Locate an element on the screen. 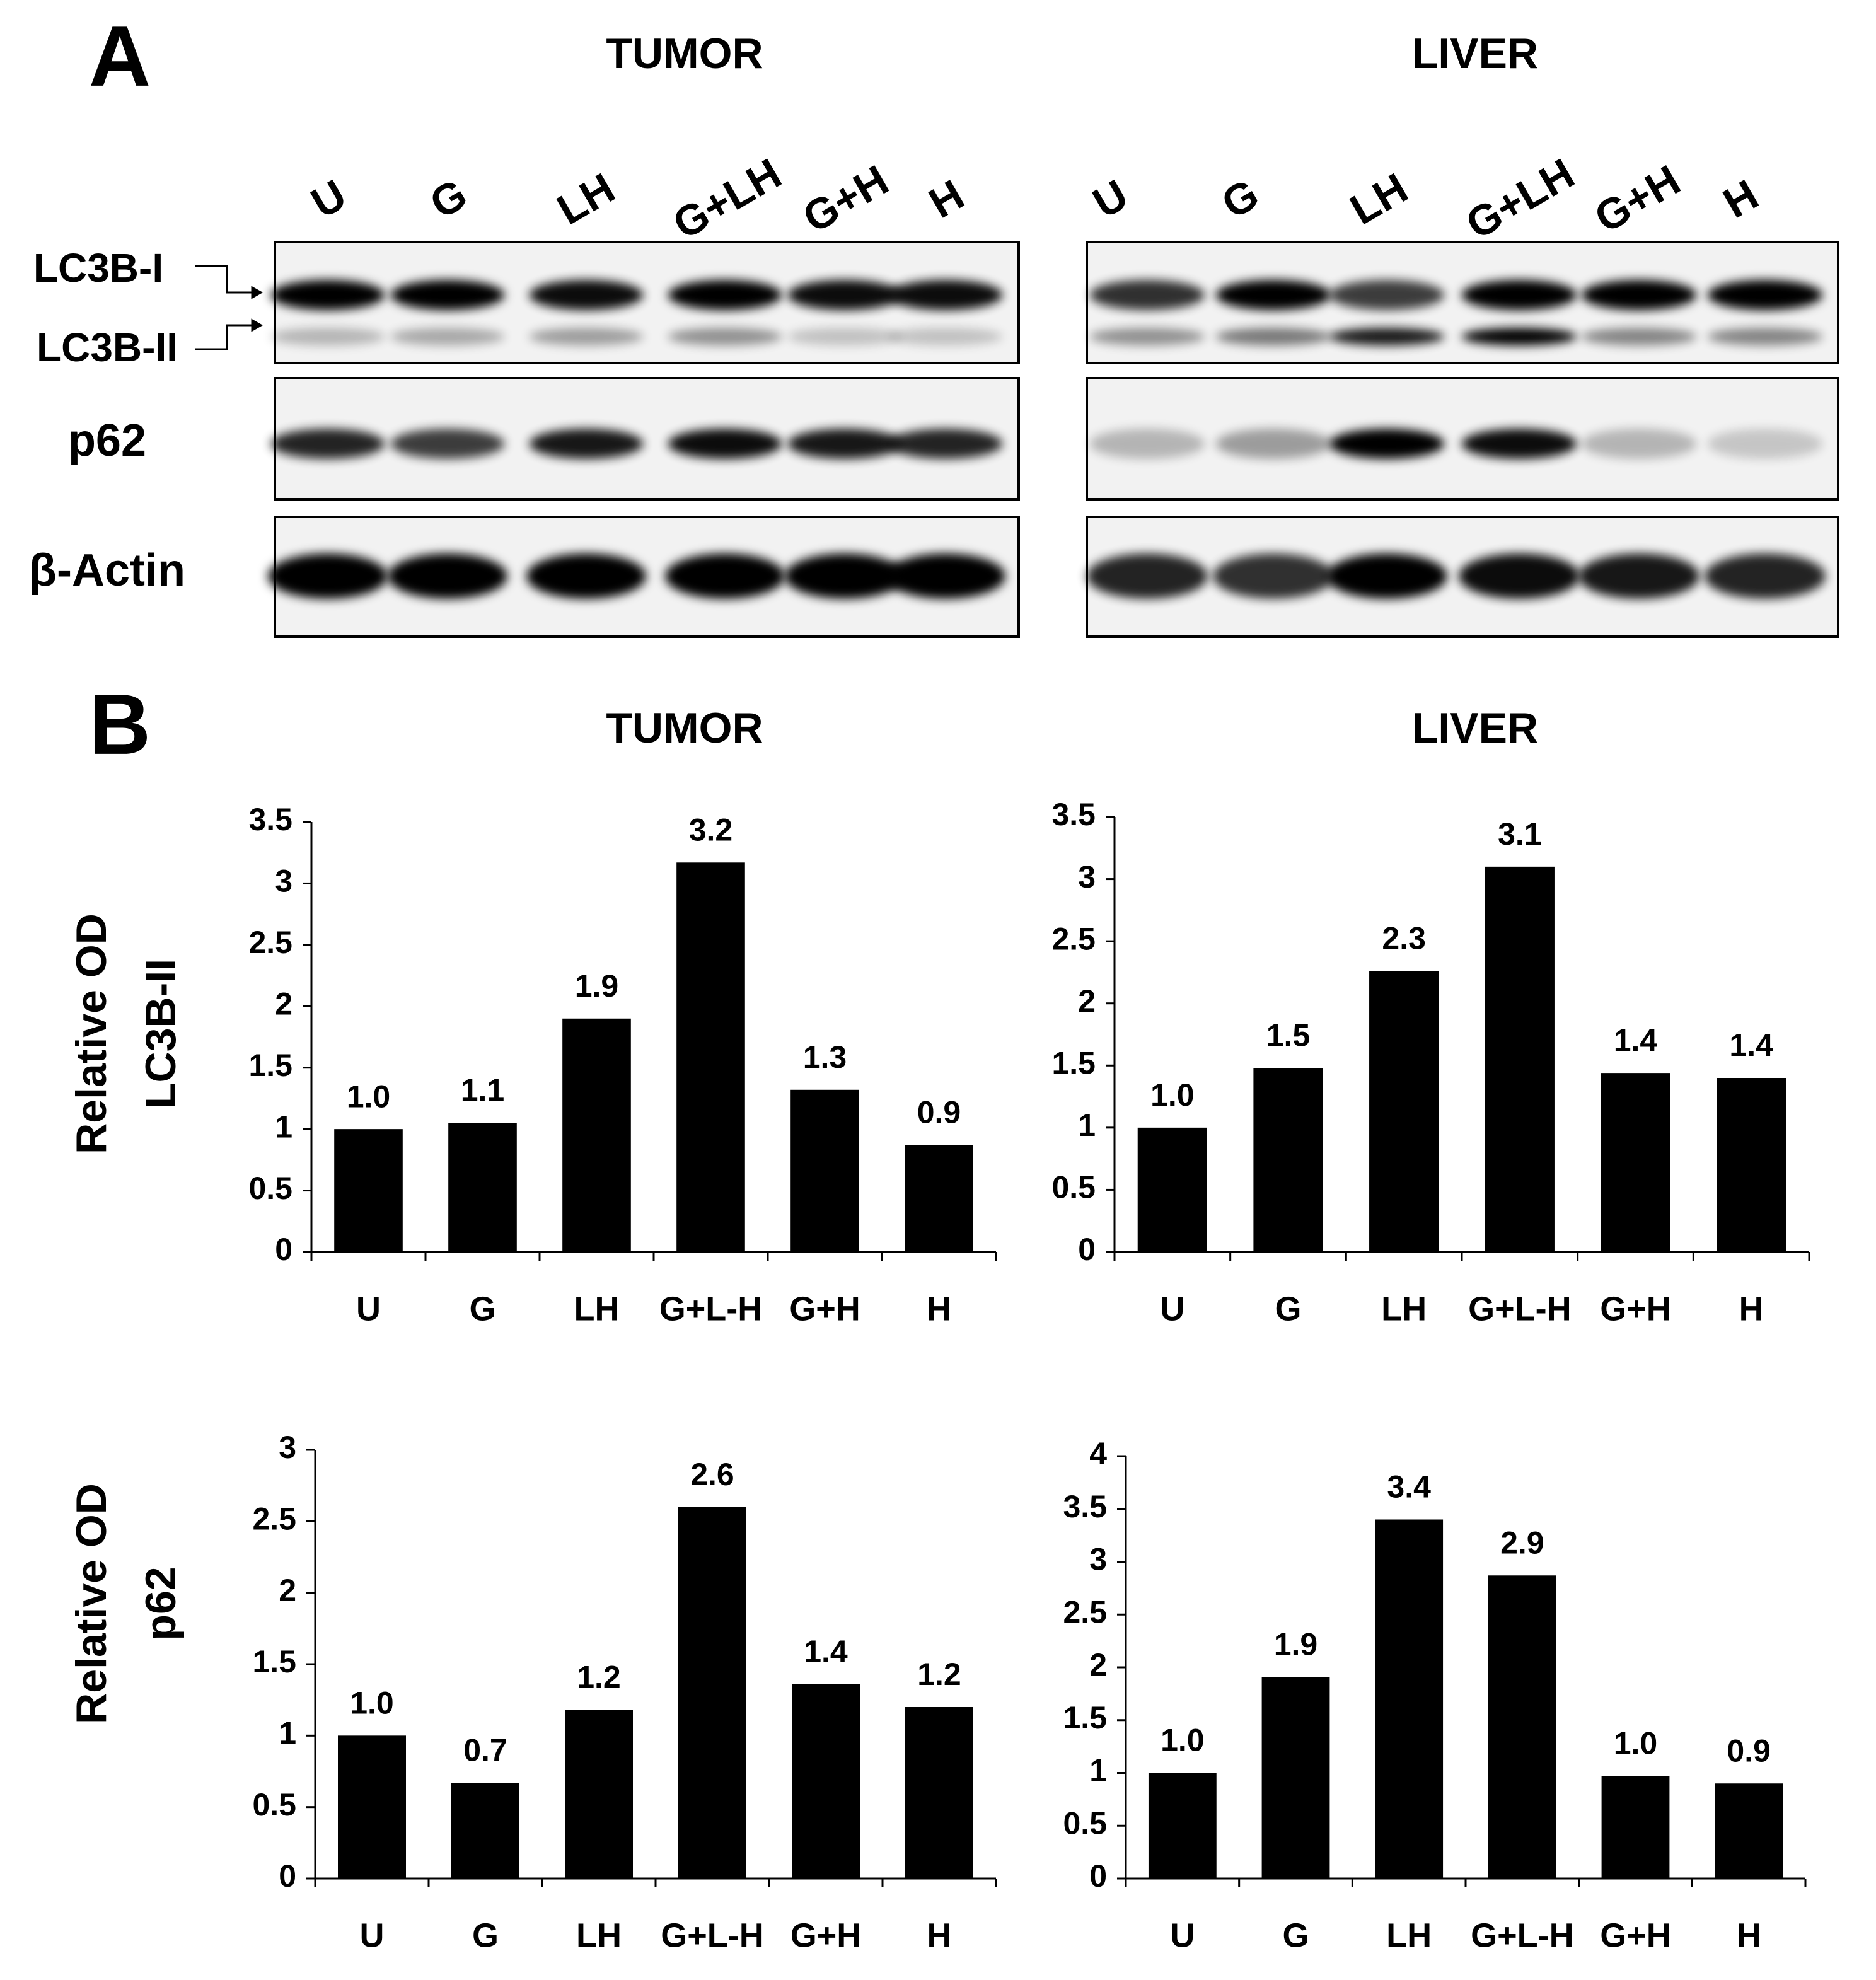 The image size is (1876, 1980). value-label: 2.9 is located at coordinates (1522, 1542).